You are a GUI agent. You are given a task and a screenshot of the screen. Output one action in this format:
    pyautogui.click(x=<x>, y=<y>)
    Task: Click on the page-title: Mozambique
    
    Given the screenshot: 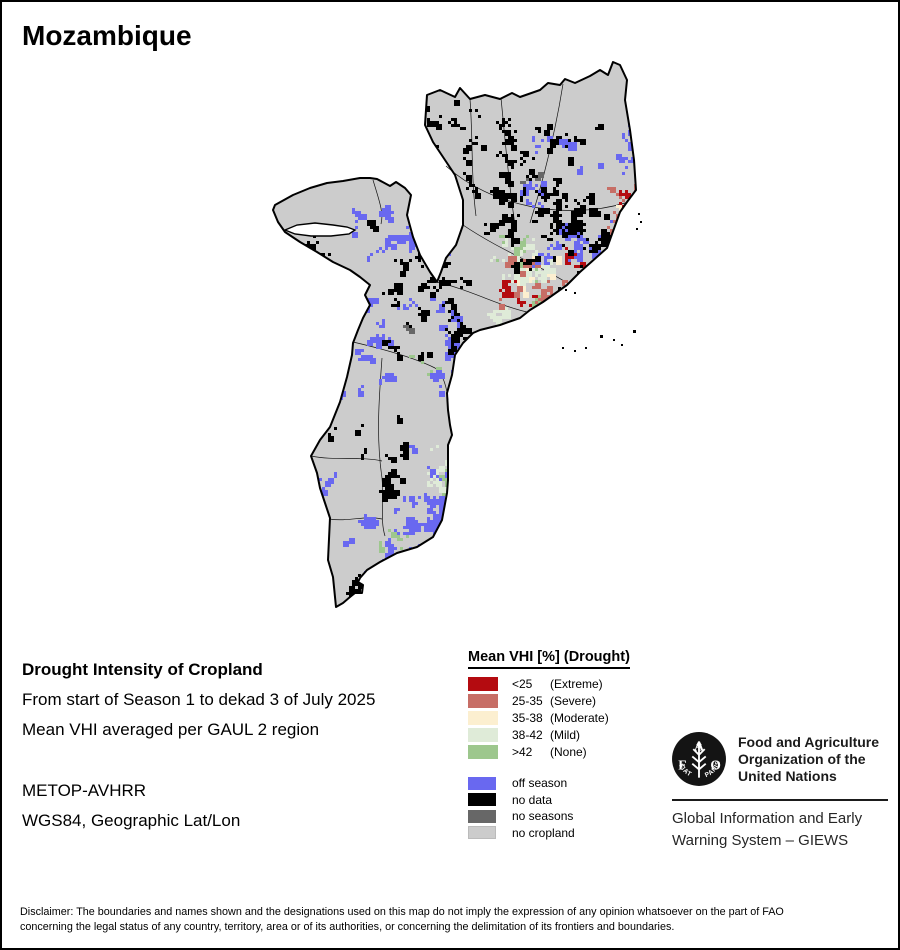 What is the action you would take?
    pyautogui.click(x=107, y=35)
    